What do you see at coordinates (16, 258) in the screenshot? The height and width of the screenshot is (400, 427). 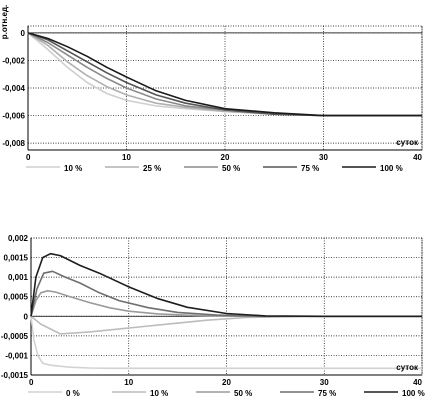 I see `y-tick-label: 0,0015` at bounding box center [16, 258].